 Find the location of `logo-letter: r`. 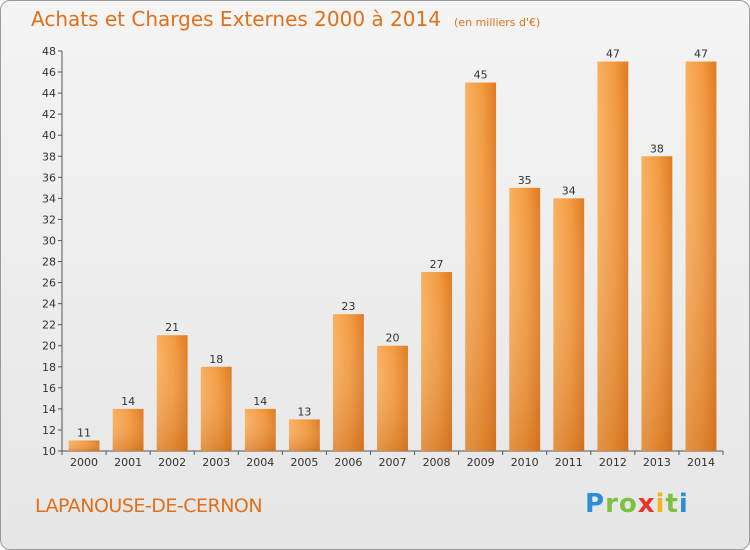

logo-letter: r is located at coordinates (612, 504).